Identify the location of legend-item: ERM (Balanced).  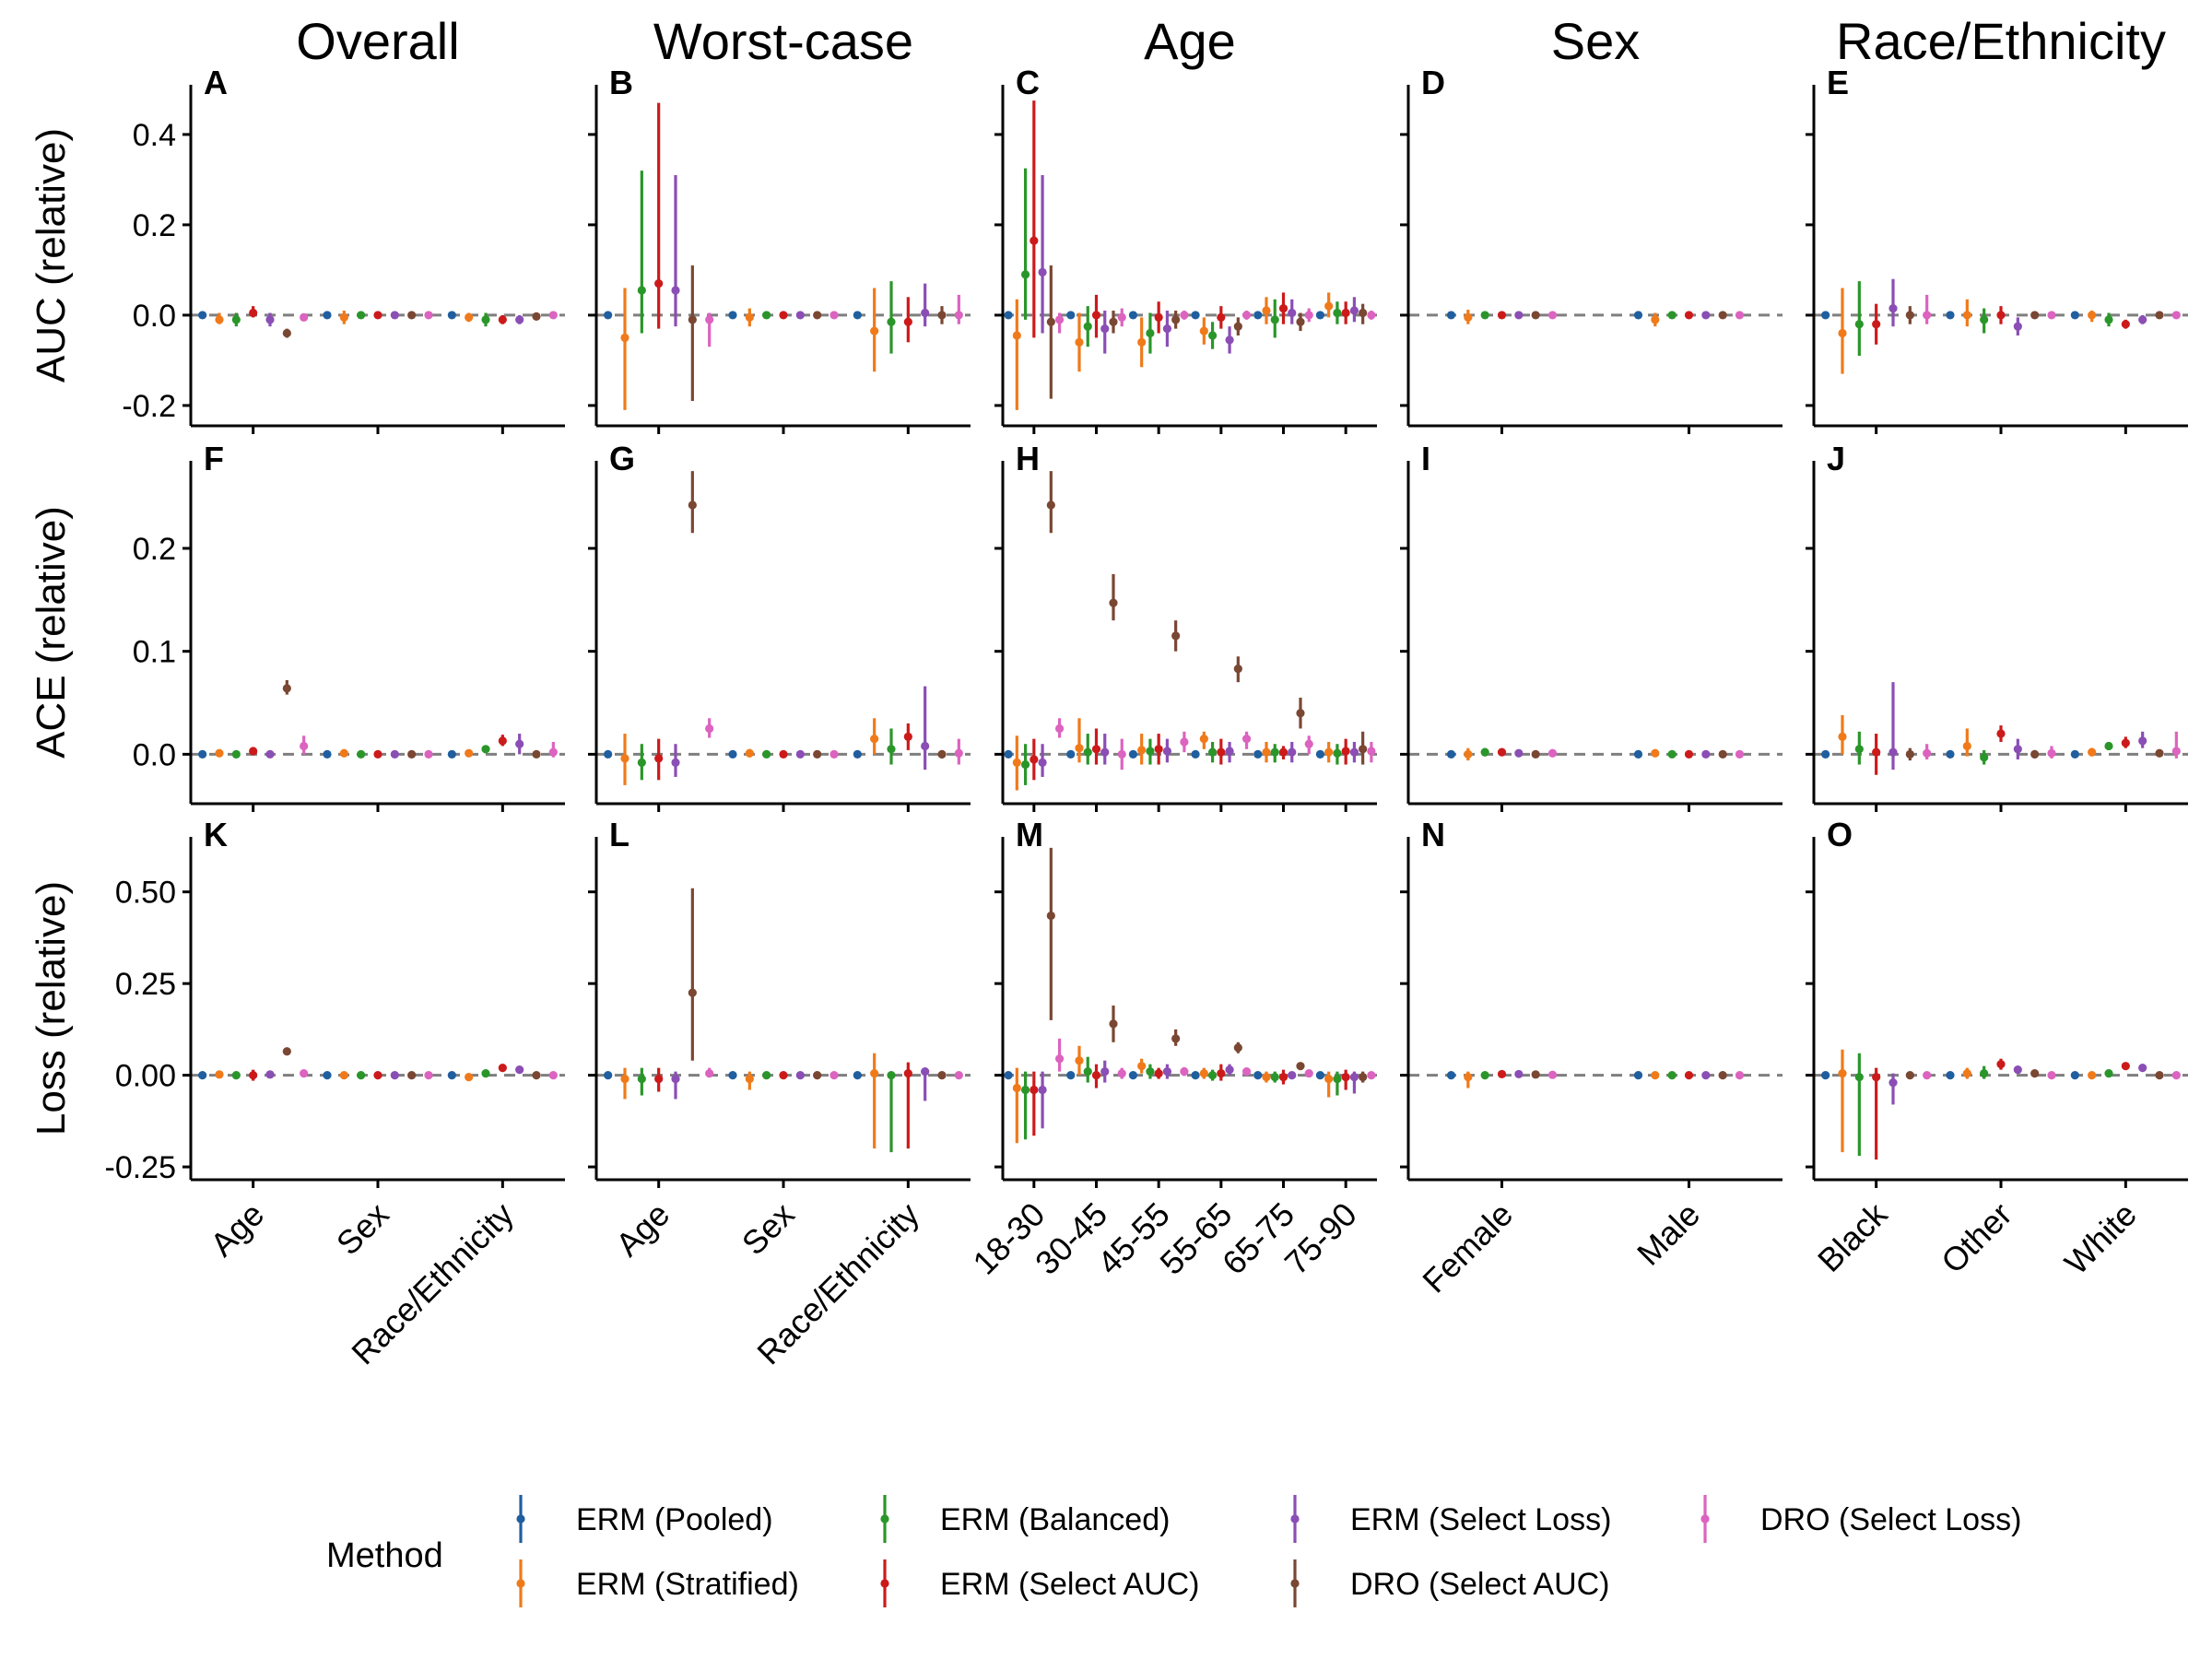
(1025, 1519).